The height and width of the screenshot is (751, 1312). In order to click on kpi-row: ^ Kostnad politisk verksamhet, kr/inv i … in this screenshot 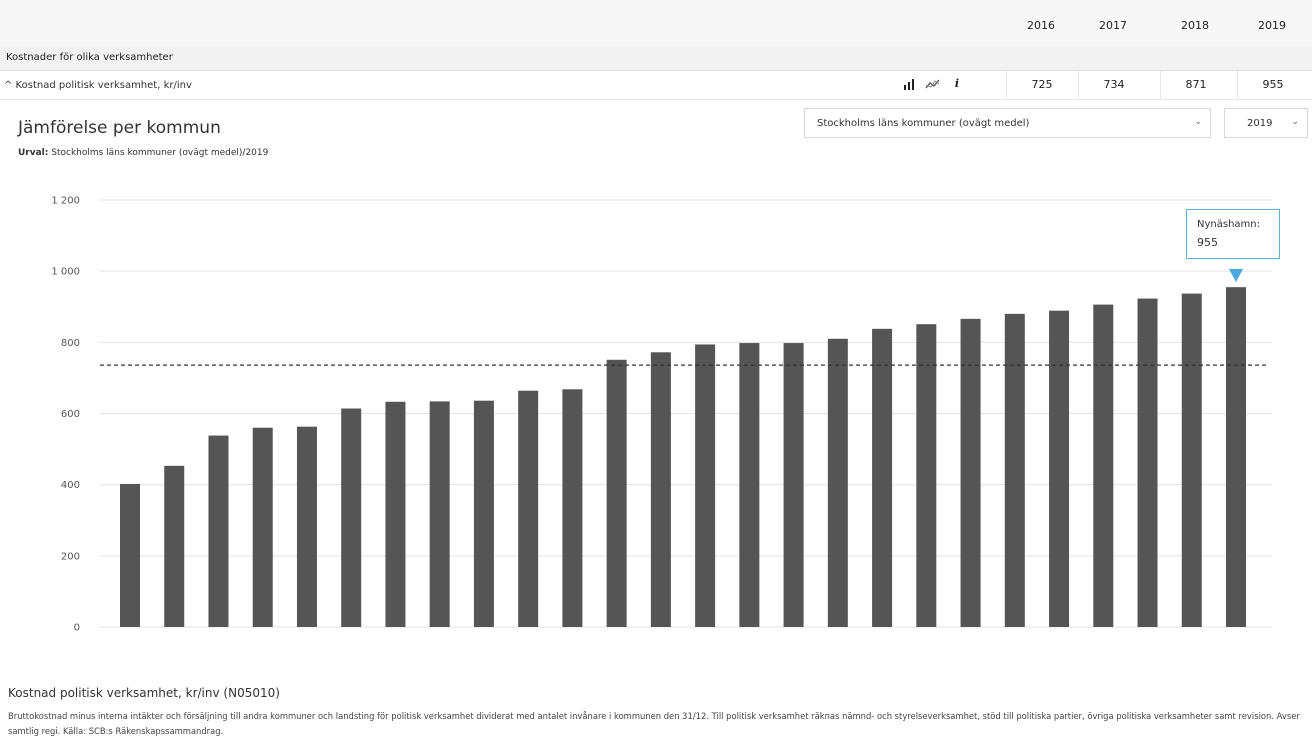, I will do `click(656, 85)`.